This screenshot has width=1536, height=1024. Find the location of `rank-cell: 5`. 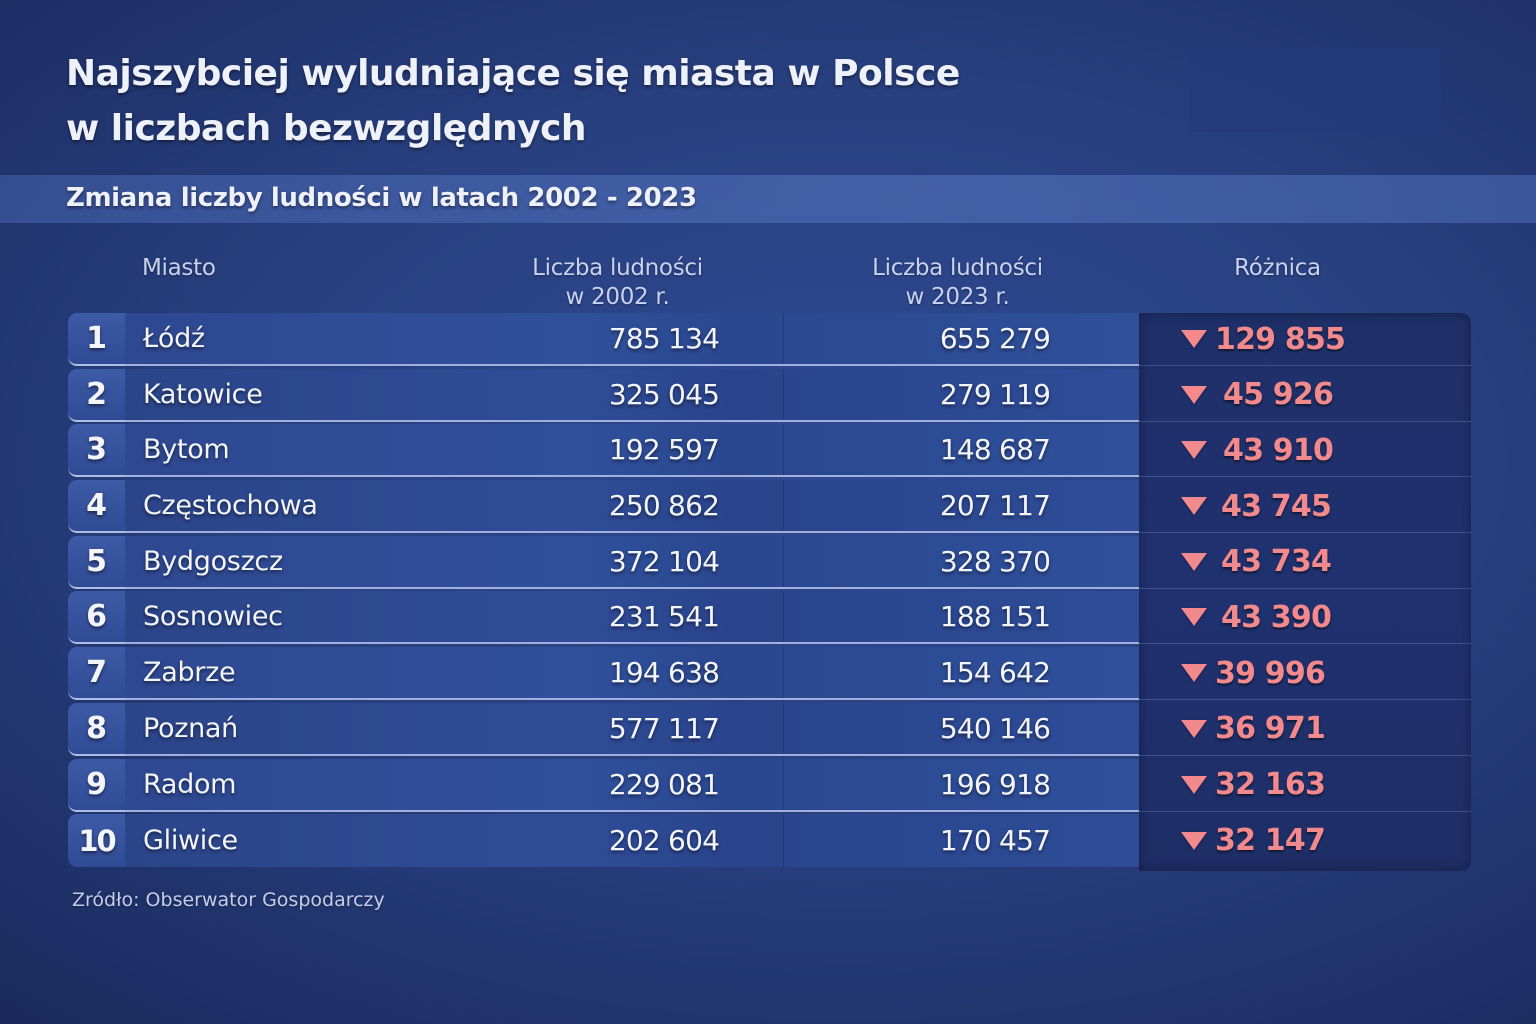

rank-cell: 5 is located at coordinates (96, 562).